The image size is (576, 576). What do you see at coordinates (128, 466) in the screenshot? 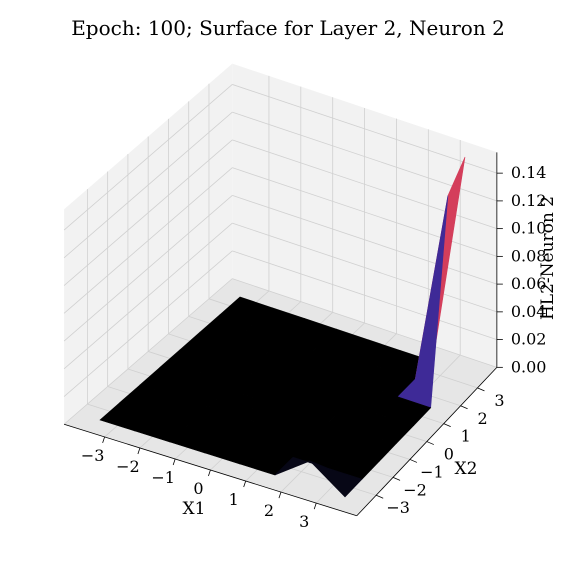
I see `x-tick-label: −2` at bounding box center [128, 466].